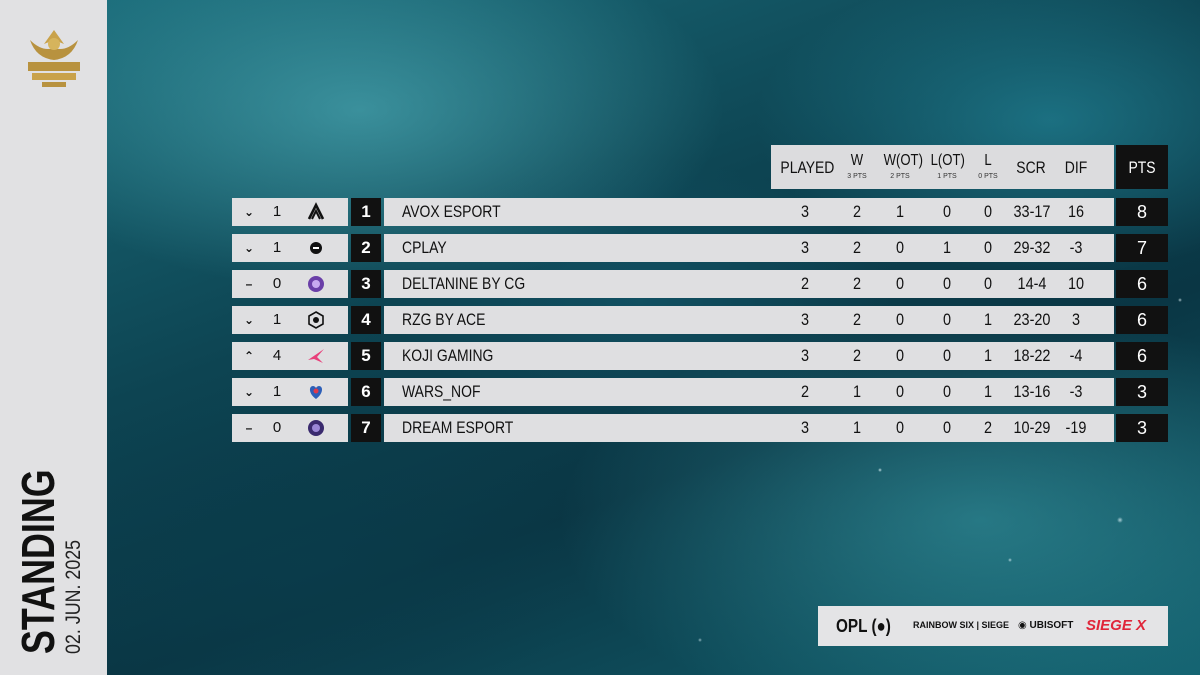 Image resolution: width=1200 pixels, height=675 pixels. I want to click on cell-l: 2, so click(988, 427).